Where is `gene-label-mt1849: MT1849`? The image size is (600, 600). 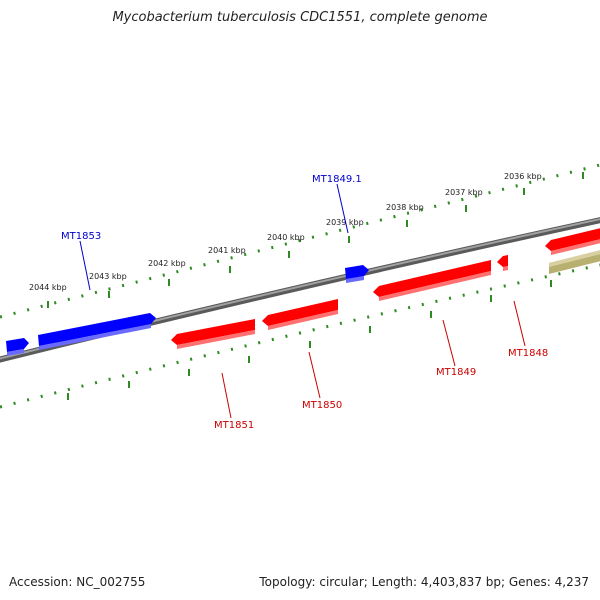
gene-label-mt1849: MT1849 is located at coordinates (456, 372).